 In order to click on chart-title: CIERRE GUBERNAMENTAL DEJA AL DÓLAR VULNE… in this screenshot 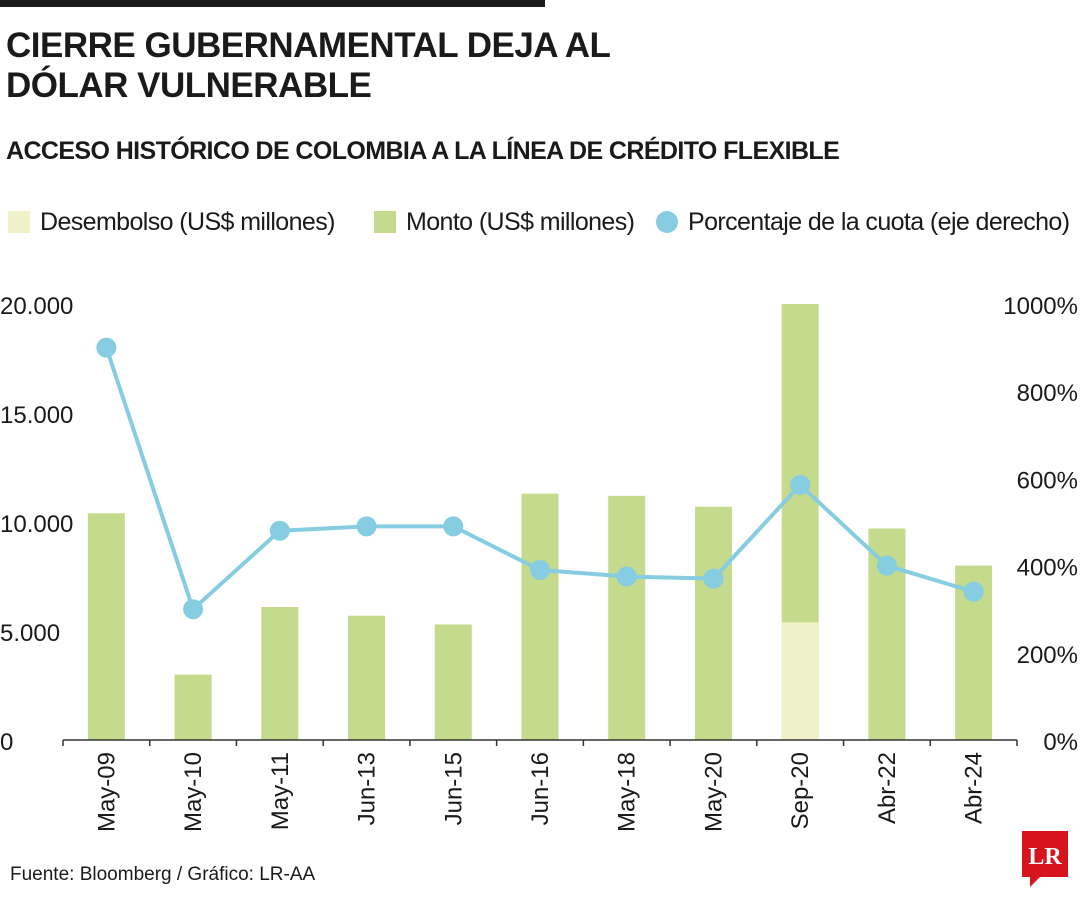, I will do `click(308, 65)`.